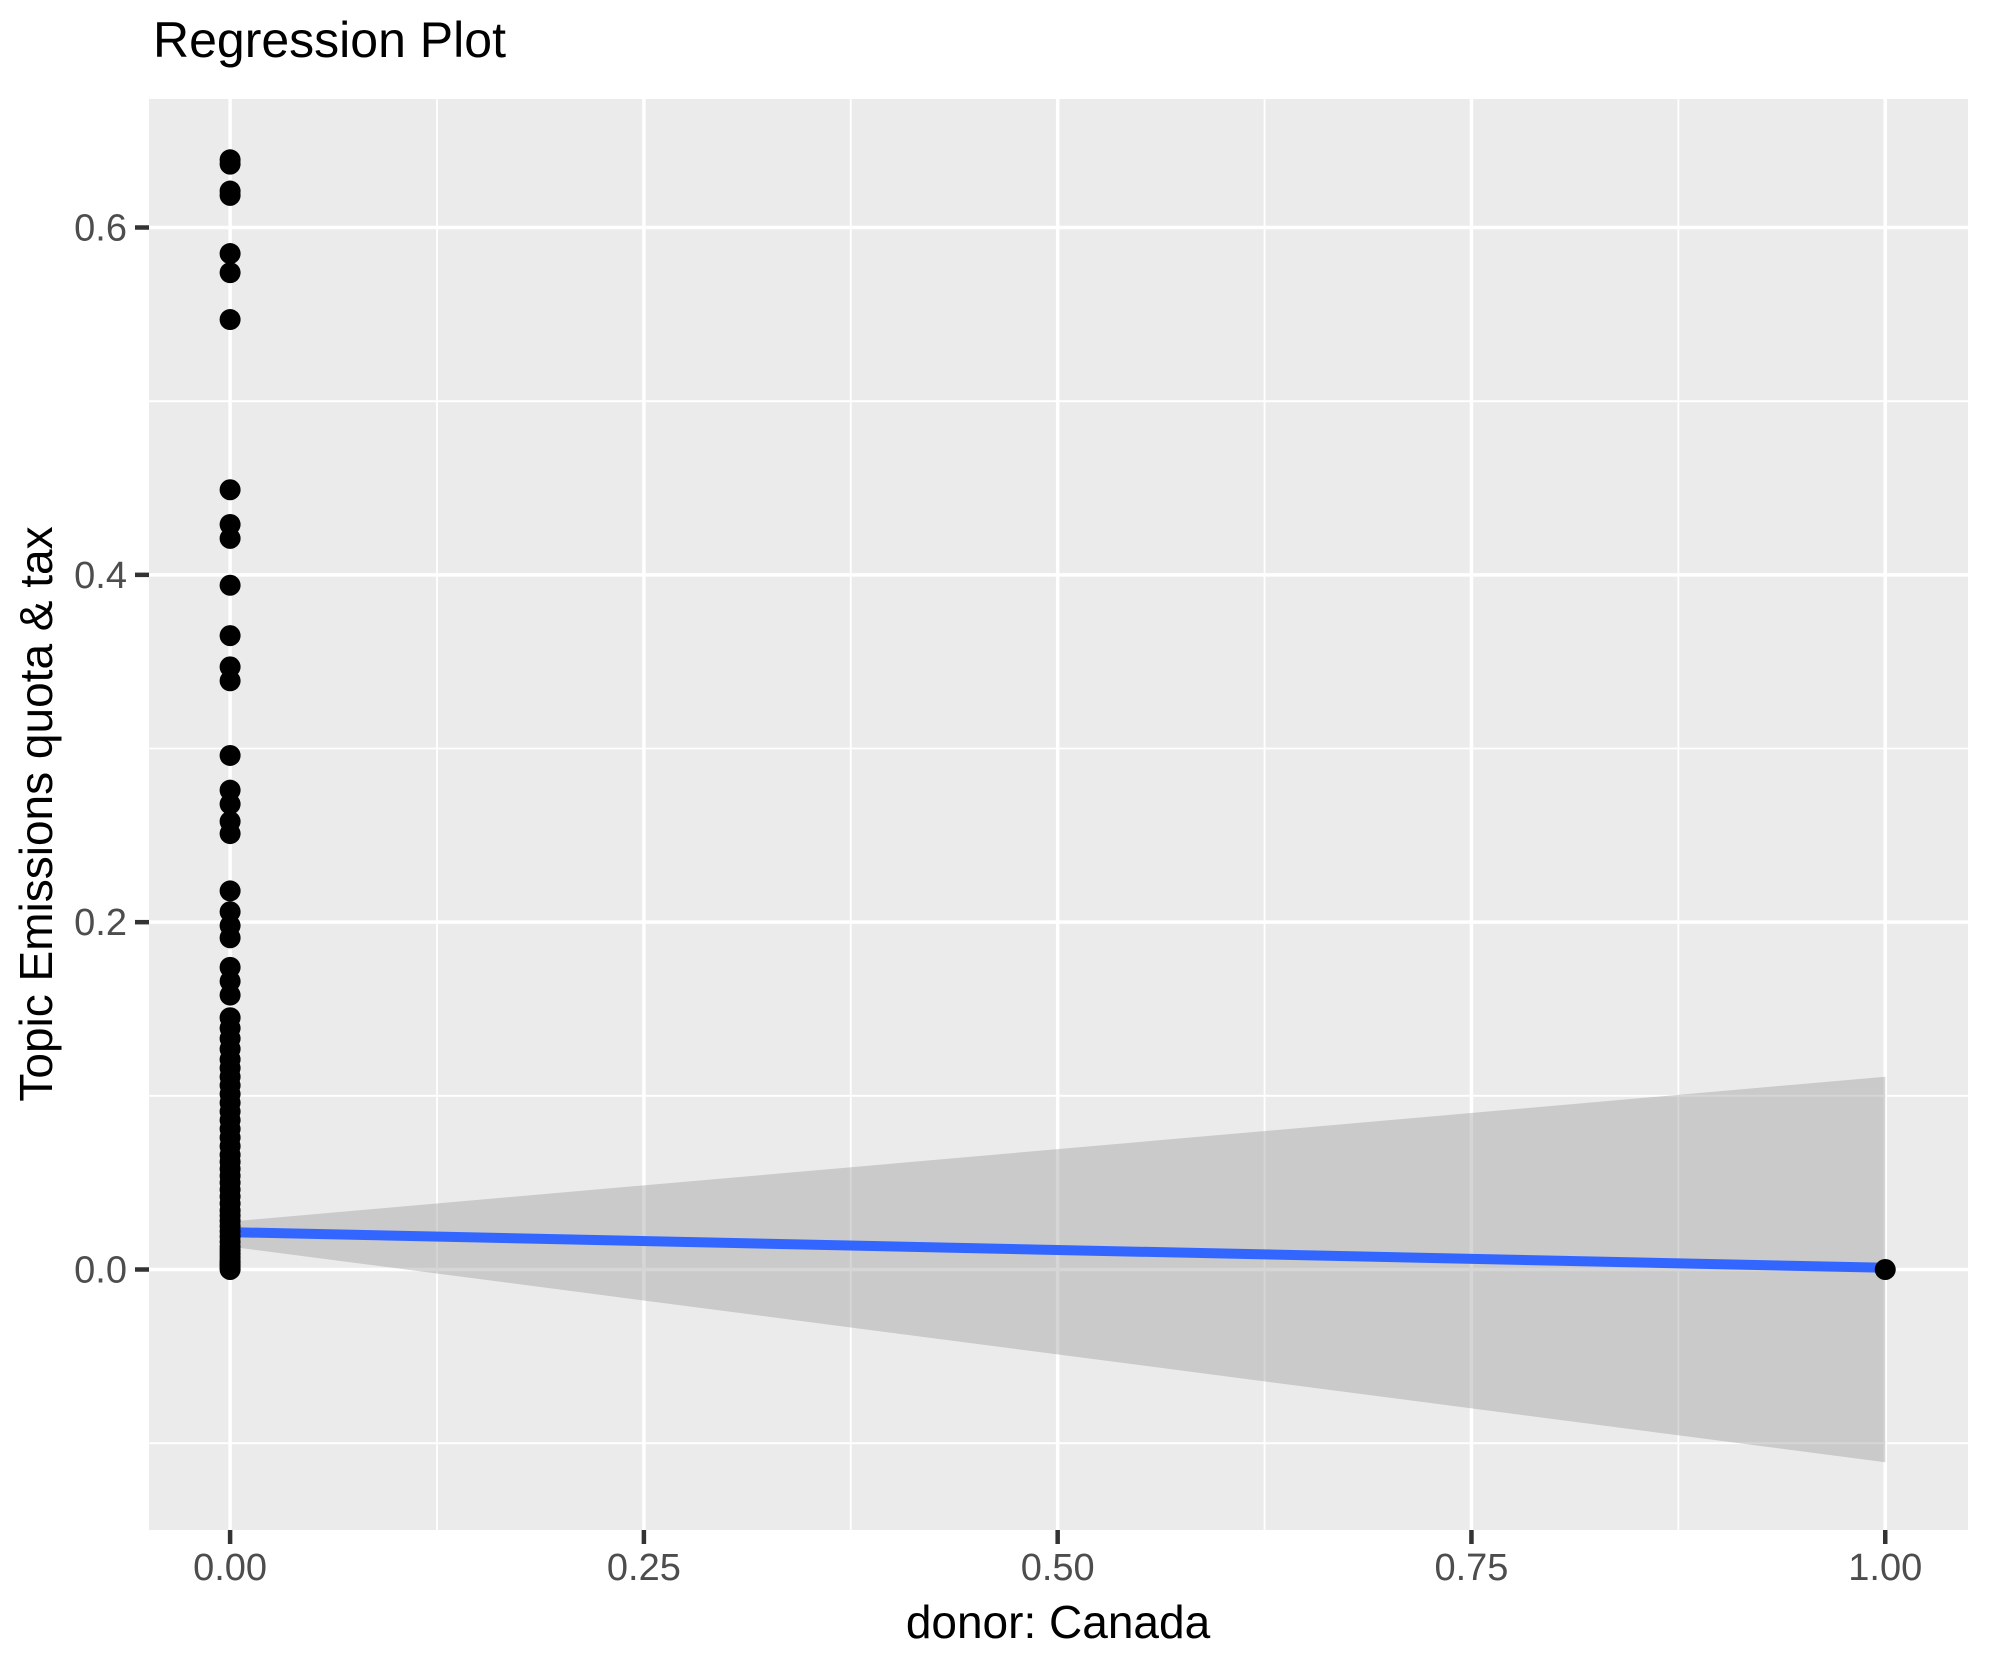 This screenshot has height=1665, width=1990. Describe the element at coordinates (1058, 1568) in the screenshot. I see `x-tick-label: 0.50` at that location.